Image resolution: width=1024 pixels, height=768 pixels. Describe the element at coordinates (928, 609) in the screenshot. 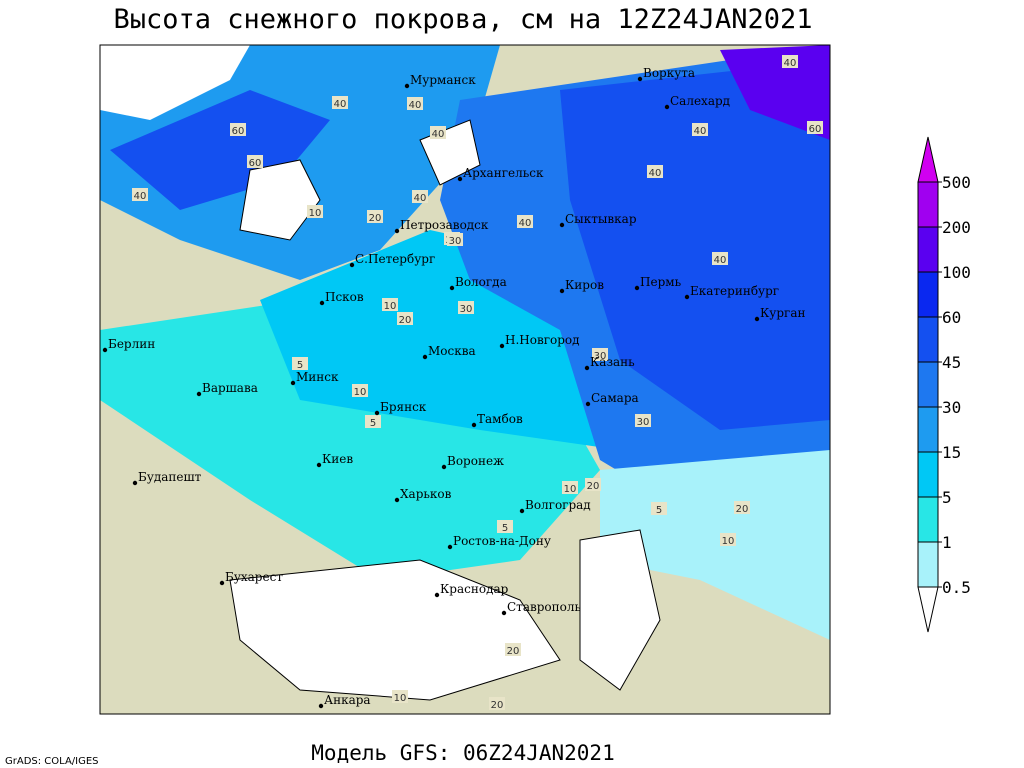

I see `colorbar-bottom` at that location.